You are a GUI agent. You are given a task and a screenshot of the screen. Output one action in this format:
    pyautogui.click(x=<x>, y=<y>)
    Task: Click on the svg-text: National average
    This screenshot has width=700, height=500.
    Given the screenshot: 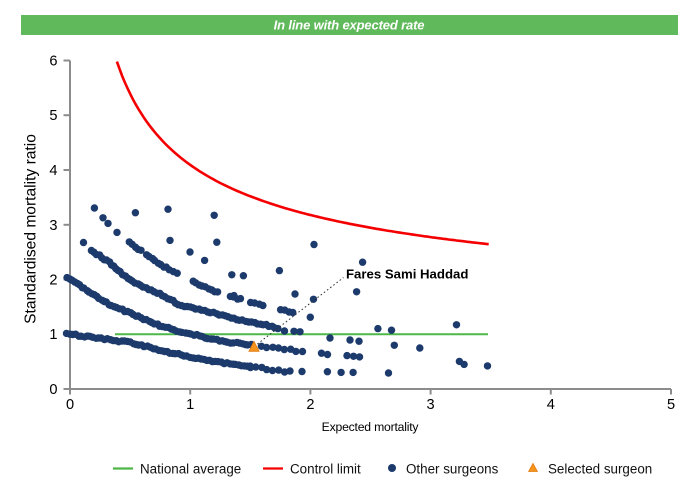 What is the action you would take?
    pyautogui.click(x=190, y=469)
    